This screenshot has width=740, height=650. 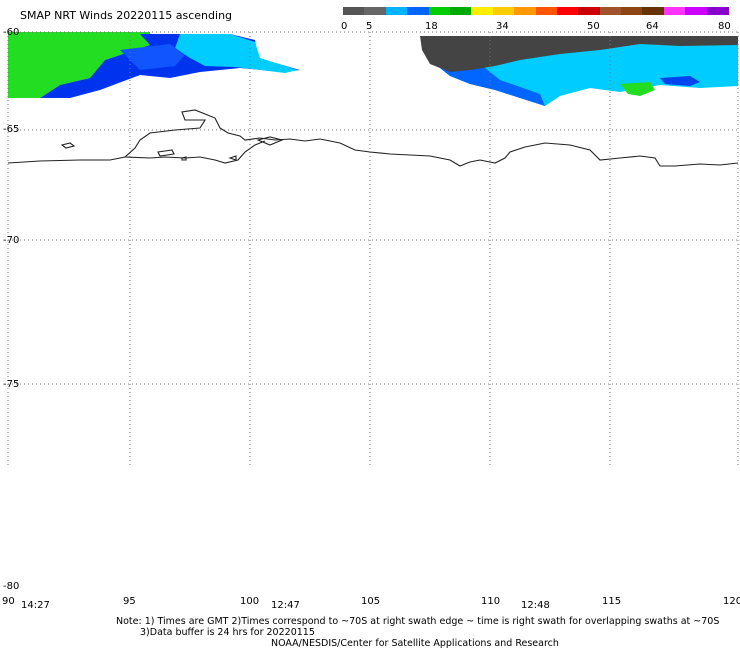 What do you see at coordinates (129, 601) in the screenshot?
I see `lon-label: 95` at bounding box center [129, 601].